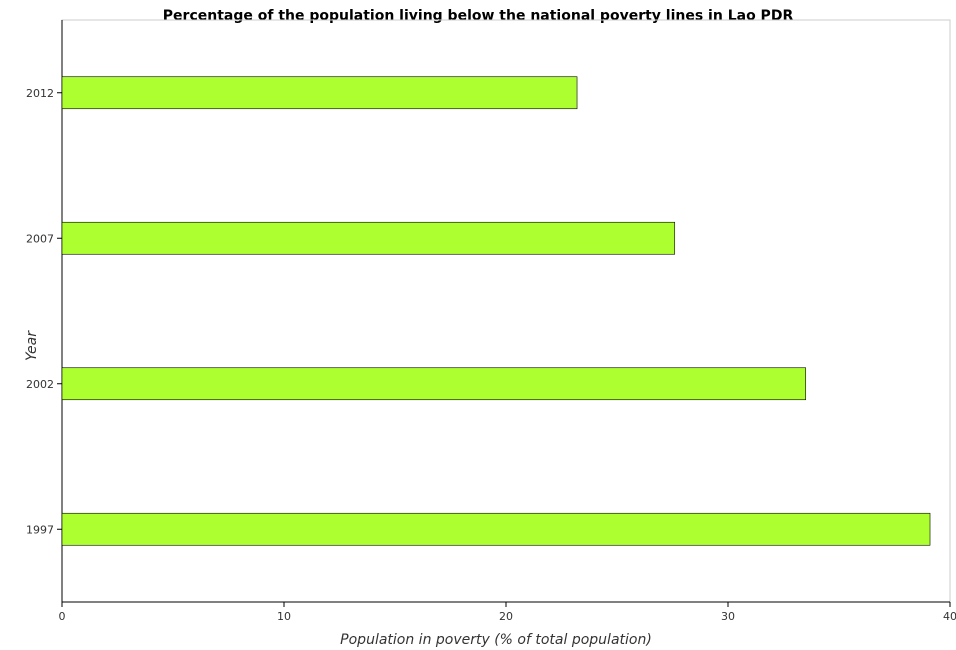 The image size is (956, 650). What do you see at coordinates (496, 529) in the screenshot?
I see `bar-1997` at bounding box center [496, 529].